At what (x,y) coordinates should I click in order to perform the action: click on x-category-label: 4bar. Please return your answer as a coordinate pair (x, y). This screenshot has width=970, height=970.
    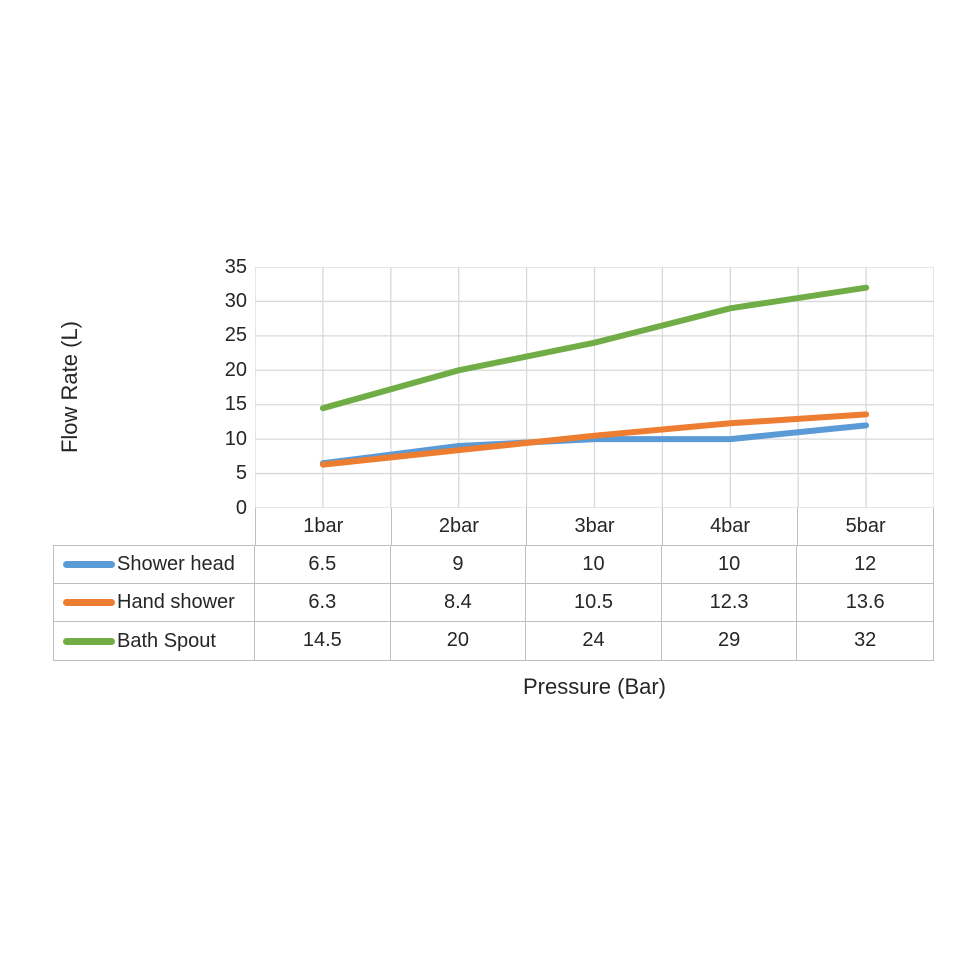
    Looking at the image, I should click on (729, 526).